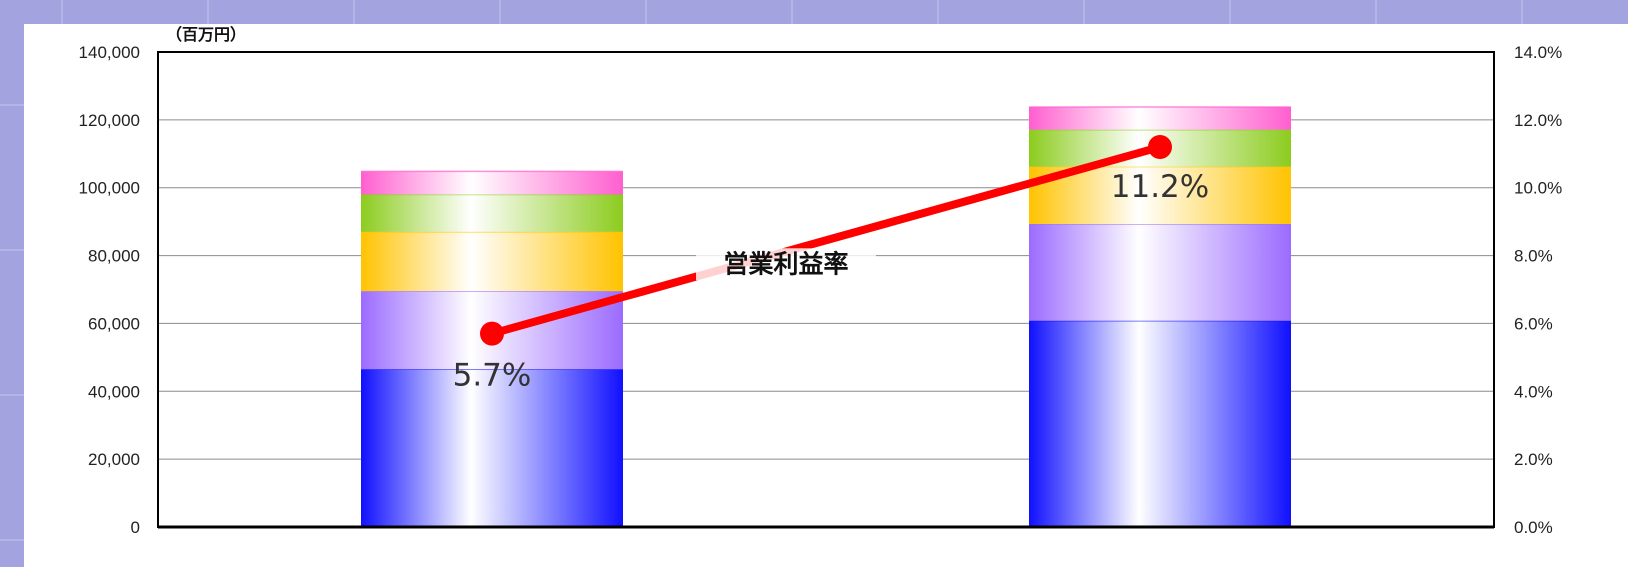 This screenshot has height=567, width=1628. What do you see at coordinates (114, 459) in the screenshot?
I see `left-tick-label: 20,000` at bounding box center [114, 459].